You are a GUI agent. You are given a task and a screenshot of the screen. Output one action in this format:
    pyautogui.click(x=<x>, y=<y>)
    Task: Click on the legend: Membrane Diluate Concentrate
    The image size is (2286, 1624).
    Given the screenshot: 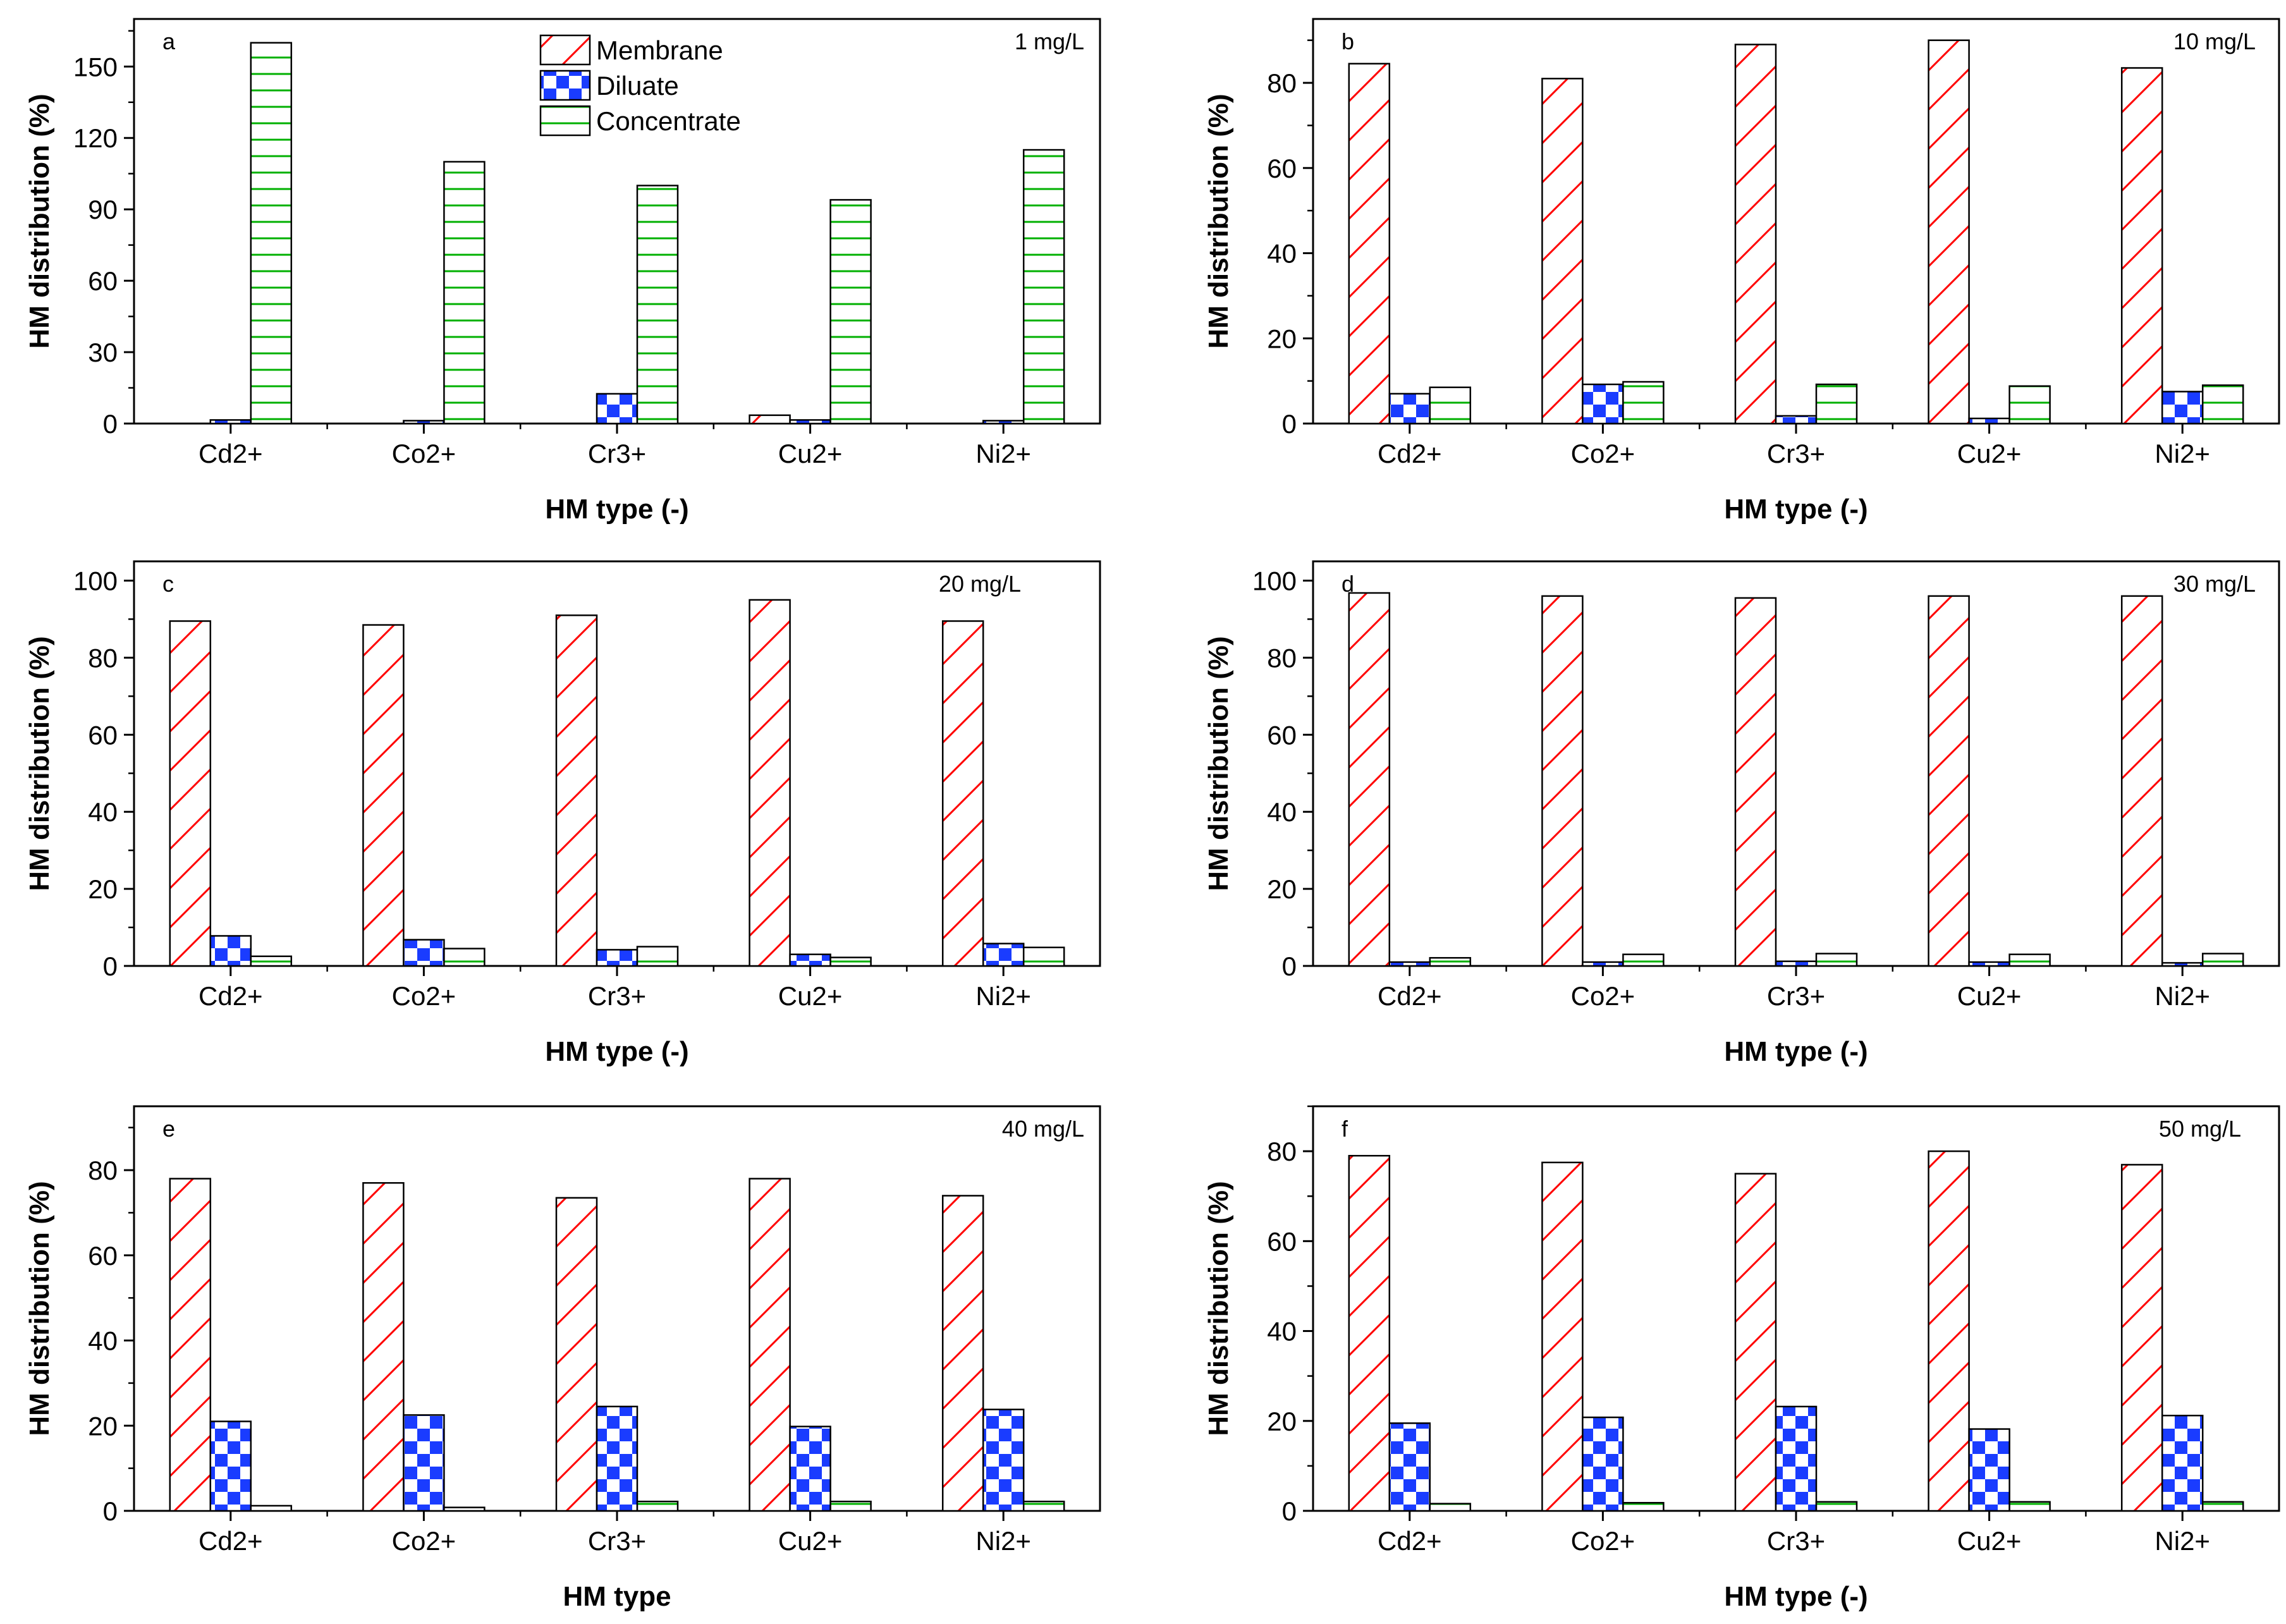 What is the action you would take?
    pyautogui.click(x=640, y=85)
    